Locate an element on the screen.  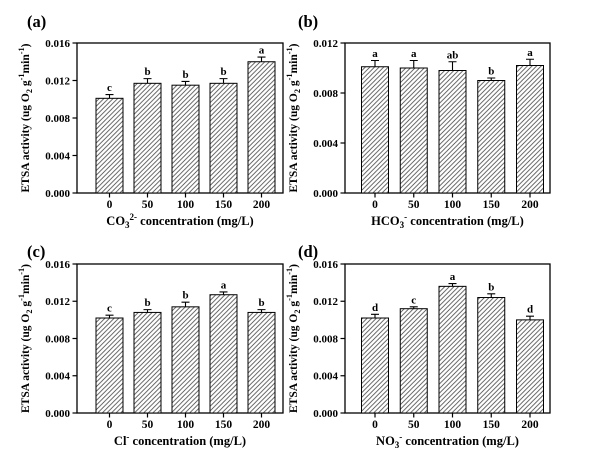
panel-label: (c) is located at coordinates (36, 251).